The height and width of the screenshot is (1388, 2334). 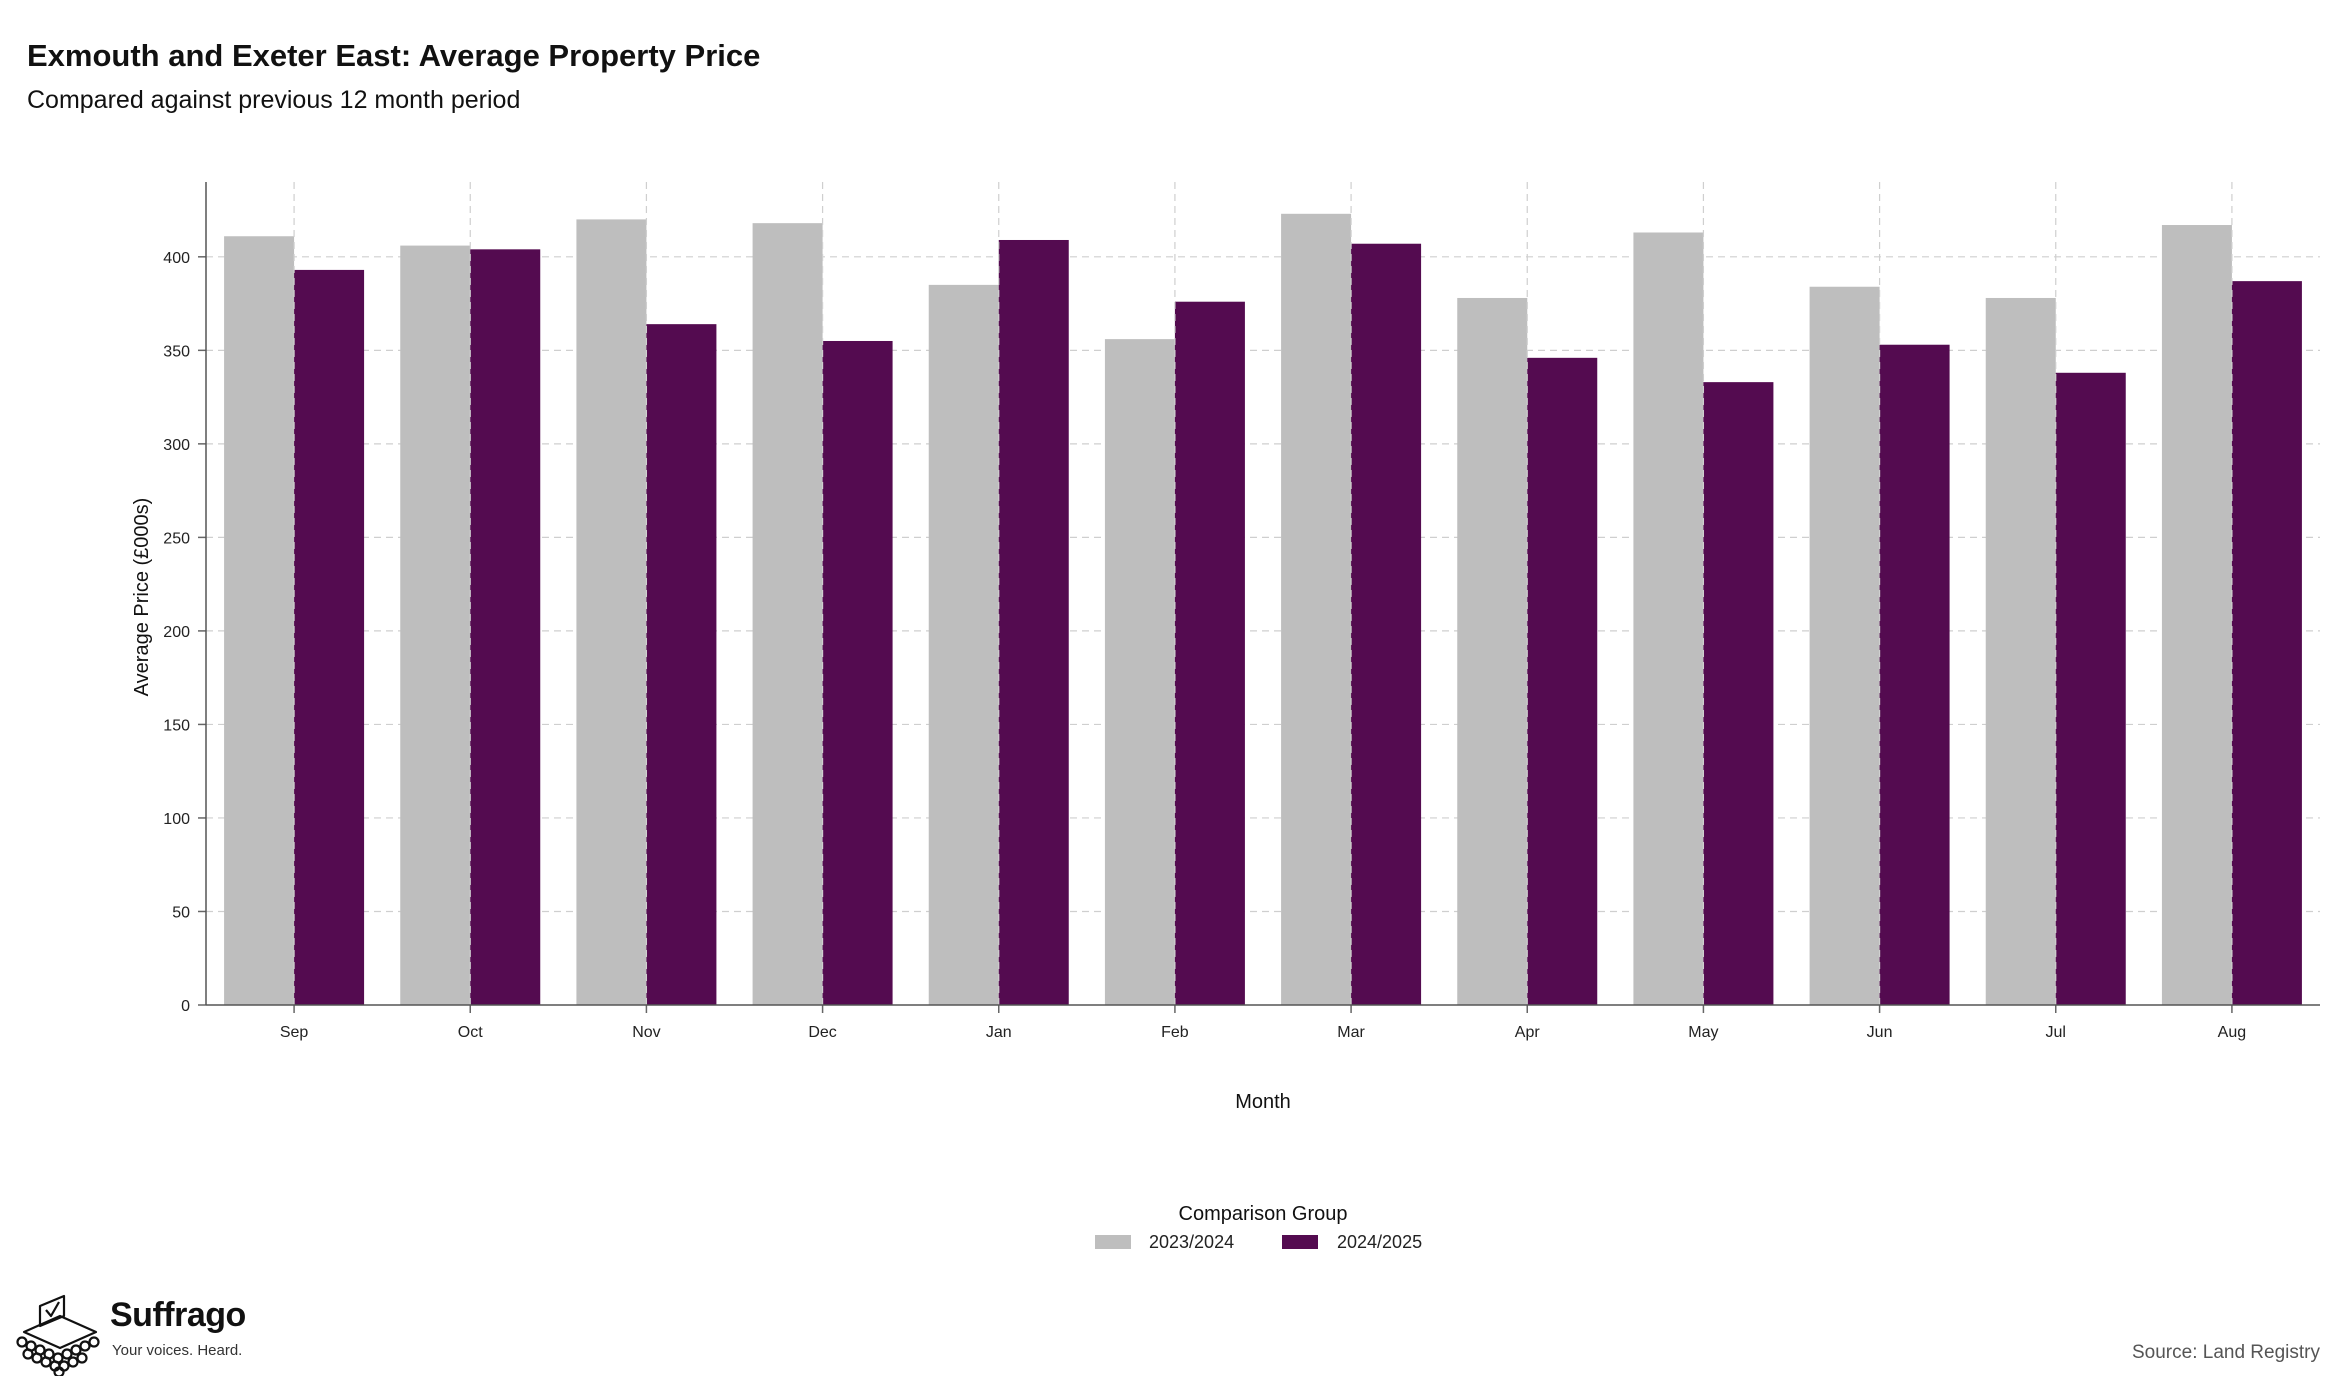 I want to click on legend-label-2023-2024: 2023/2024, so click(x=1191, y=1242).